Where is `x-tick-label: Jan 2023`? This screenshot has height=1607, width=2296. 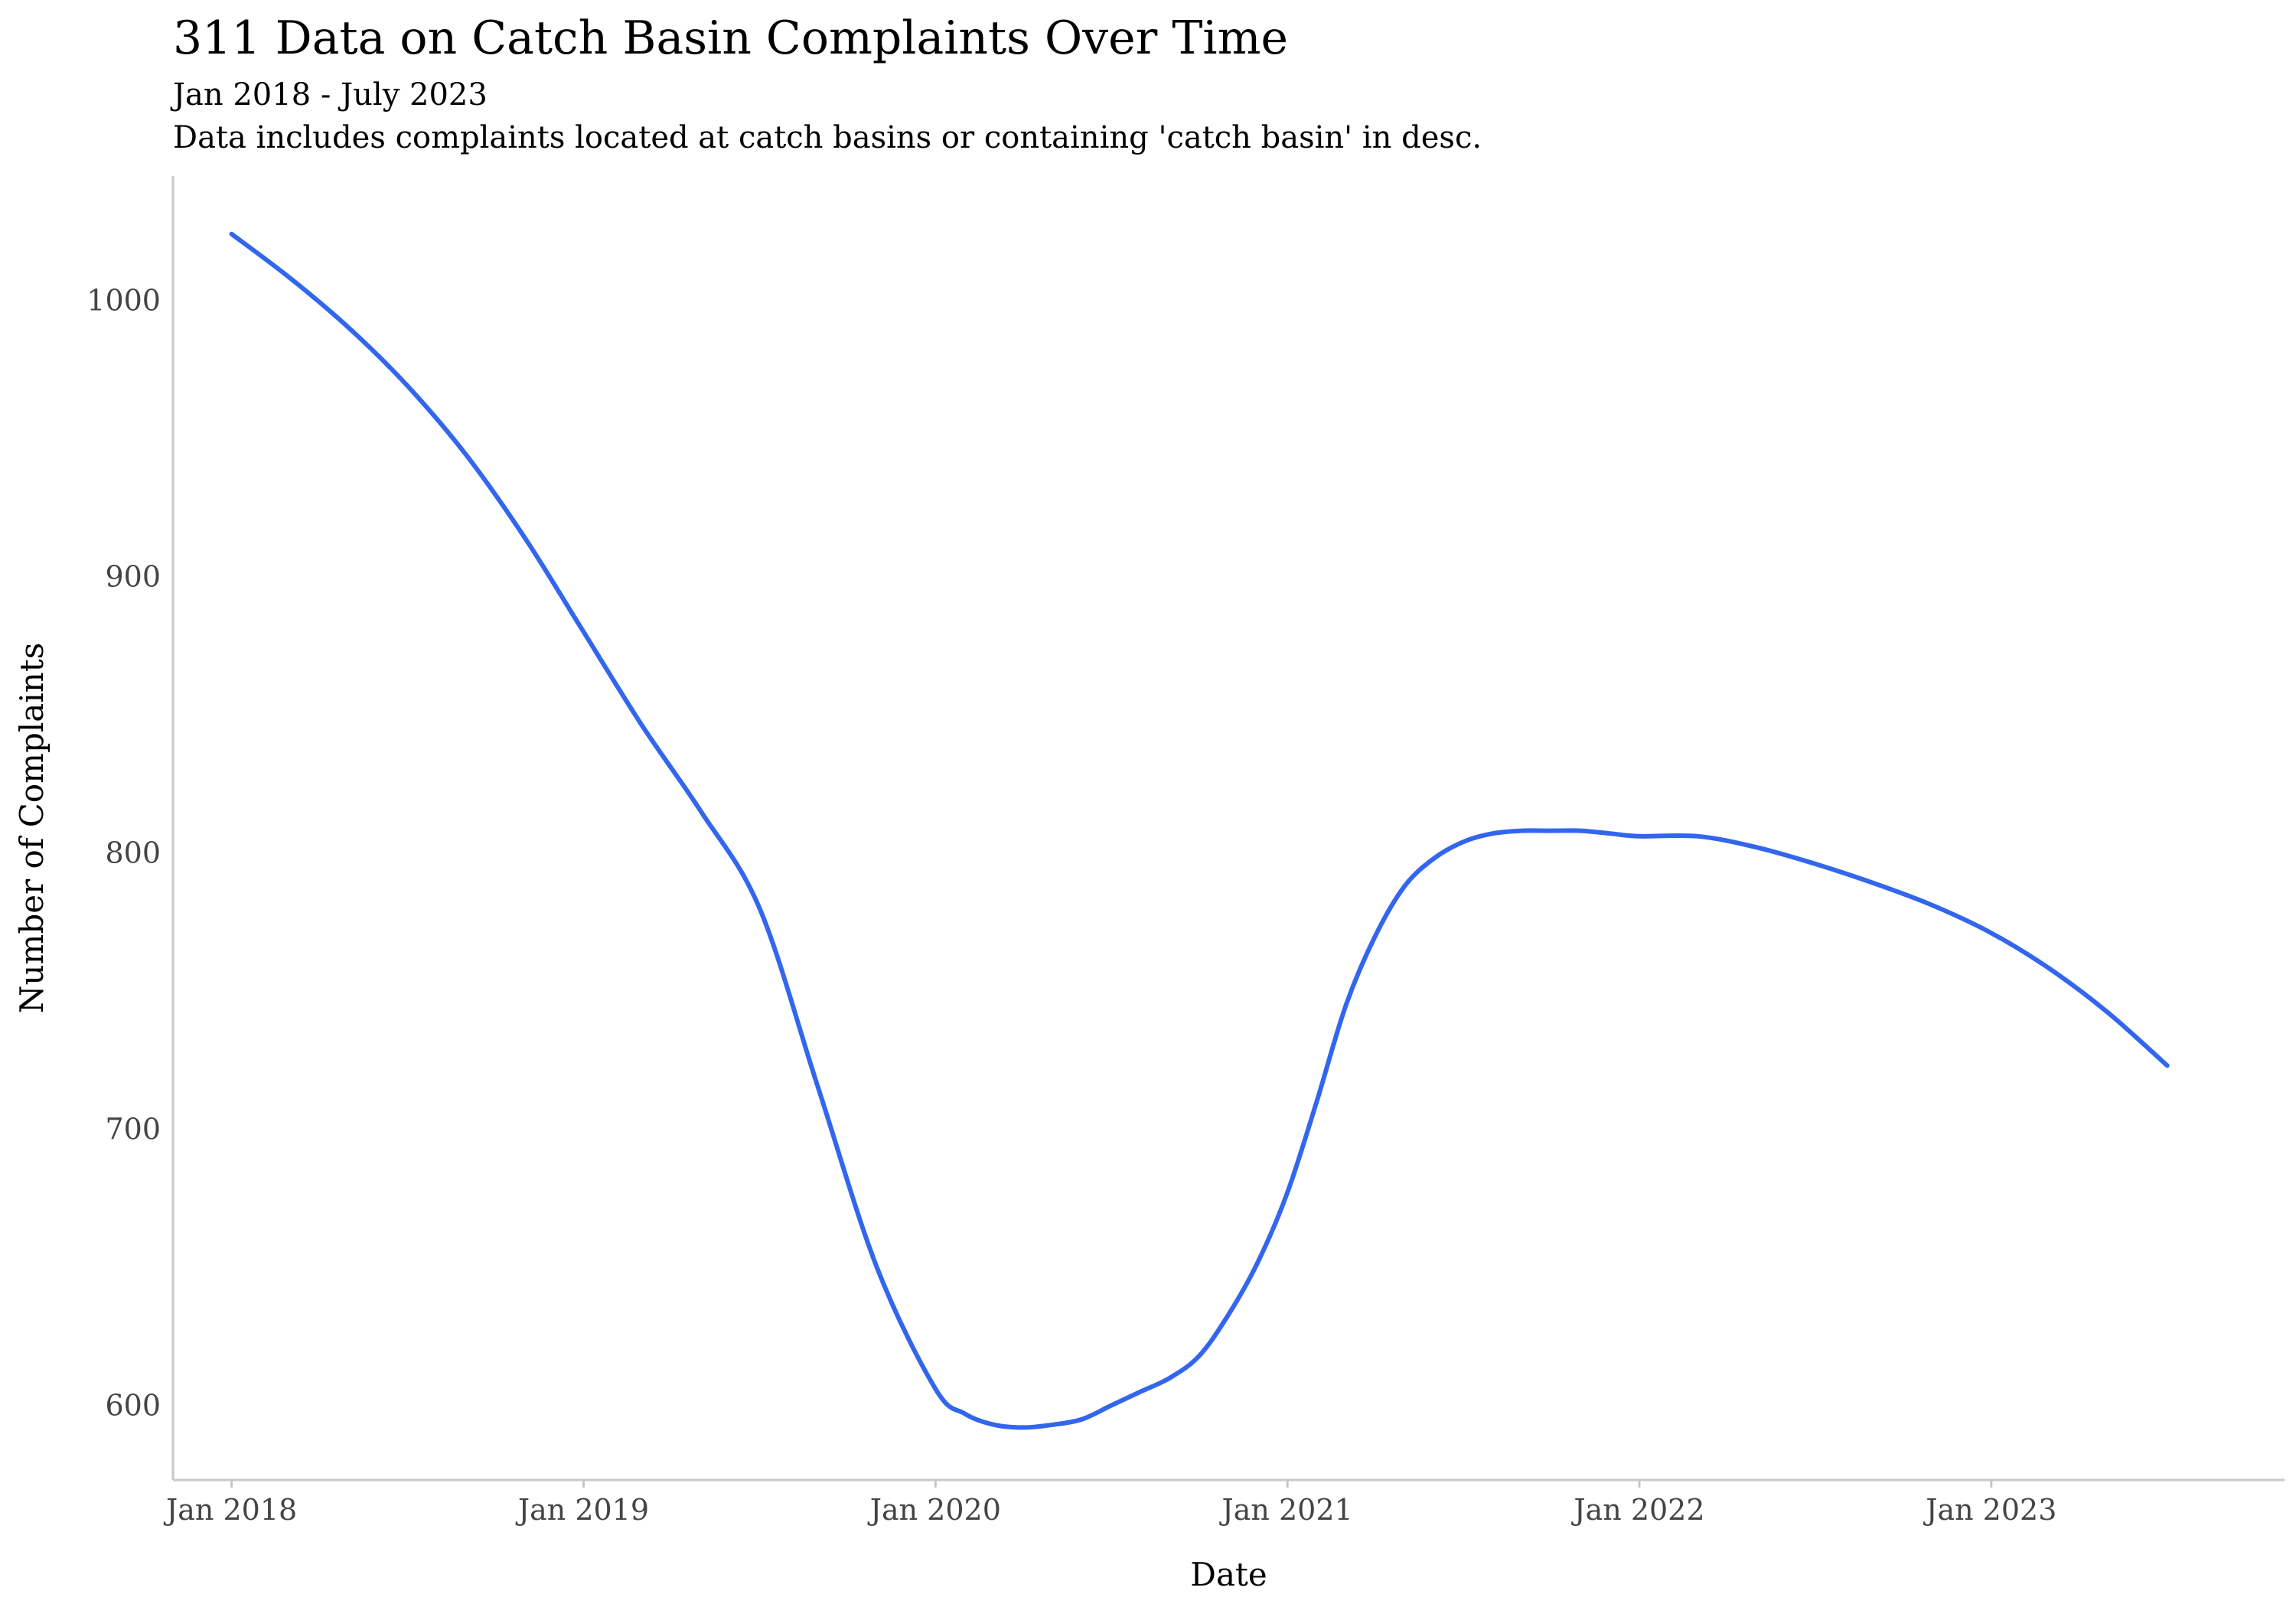
x-tick-label: Jan 2023 is located at coordinates (1989, 1510).